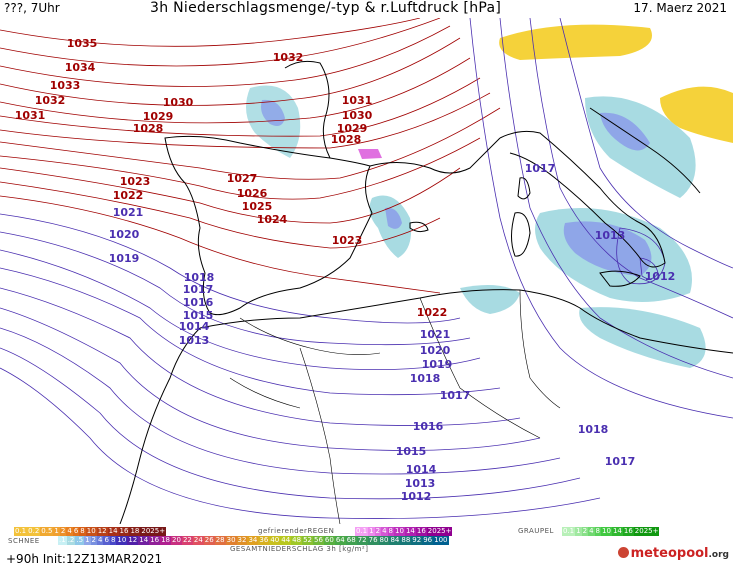  What do you see at coordinates (62, 540) in the screenshot?
I see `legend-step: .1` at bounding box center [62, 540].